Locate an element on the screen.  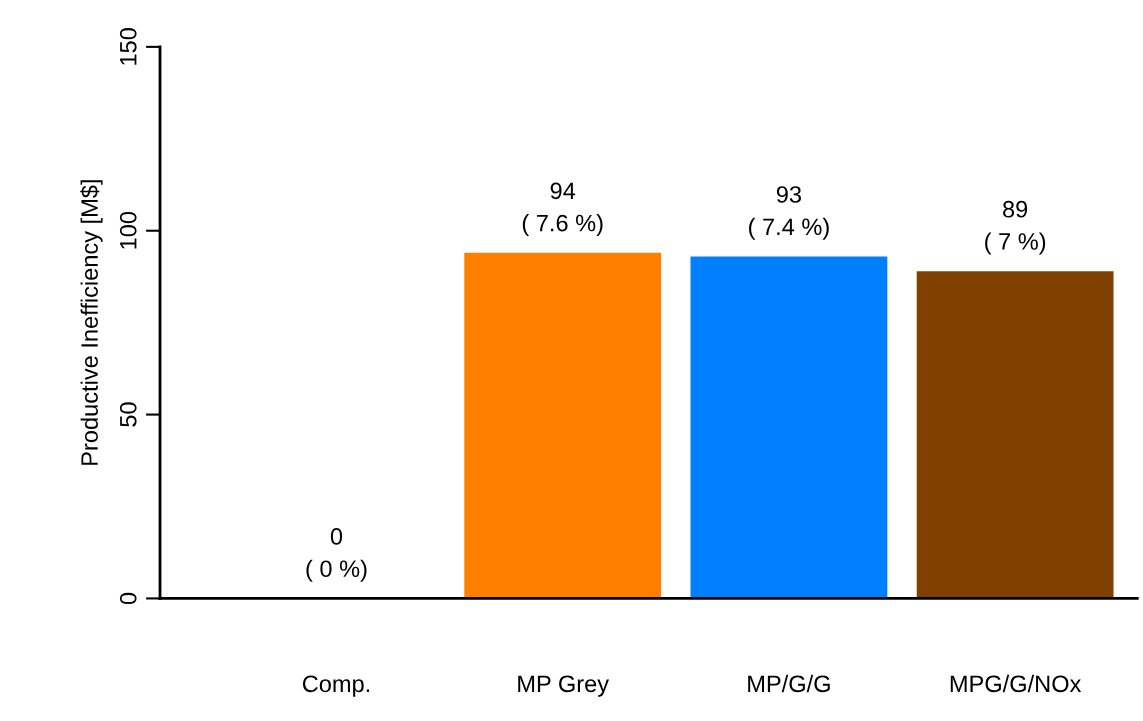
x-tick-label: Comp. is located at coordinates (336, 686).